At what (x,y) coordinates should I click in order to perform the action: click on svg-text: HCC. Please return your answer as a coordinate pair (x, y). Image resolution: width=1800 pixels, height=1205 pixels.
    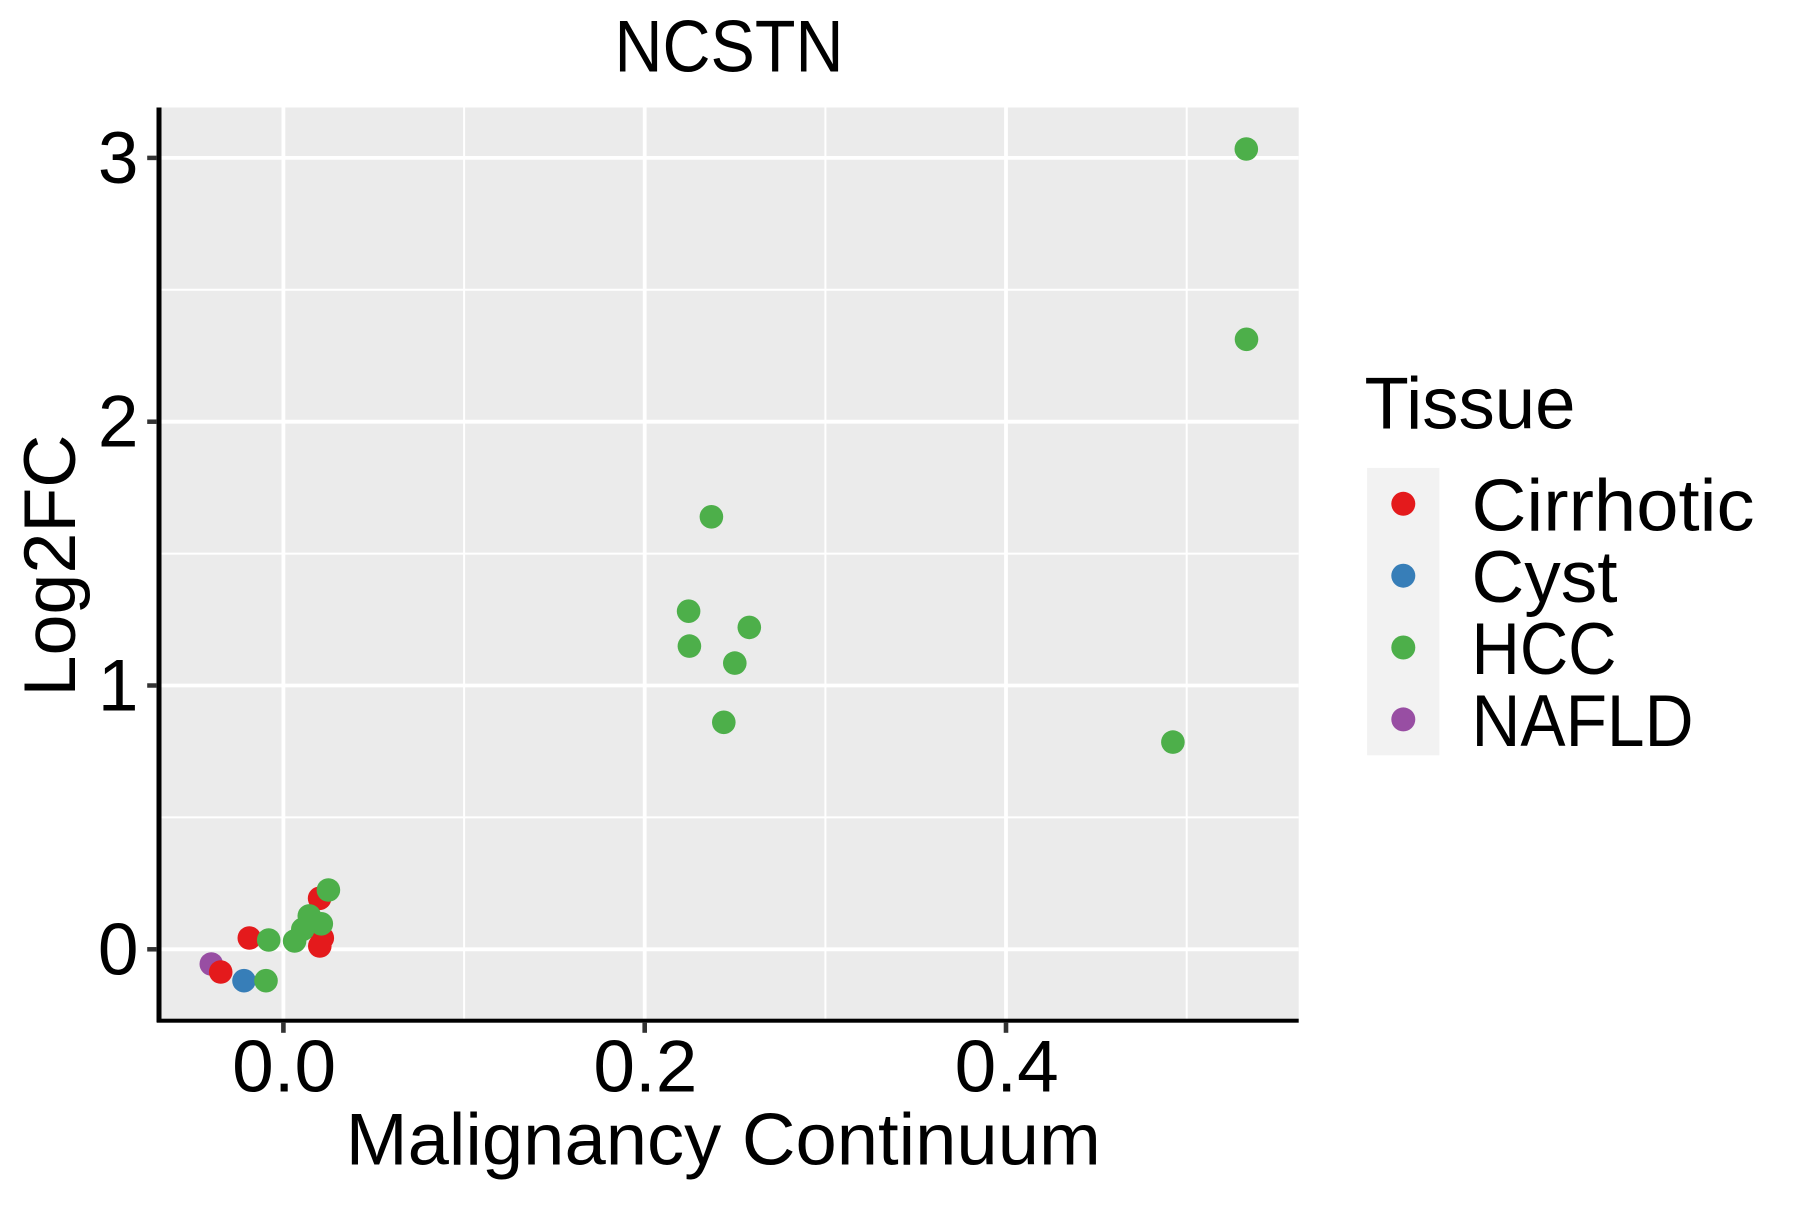
    Looking at the image, I should click on (1544, 649).